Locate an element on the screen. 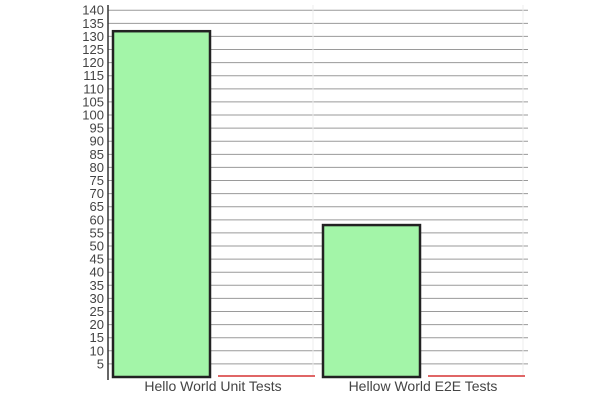 Image resolution: width=600 pixels, height=405 pixels. y-tick-label: 130 is located at coordinates (93, 36).